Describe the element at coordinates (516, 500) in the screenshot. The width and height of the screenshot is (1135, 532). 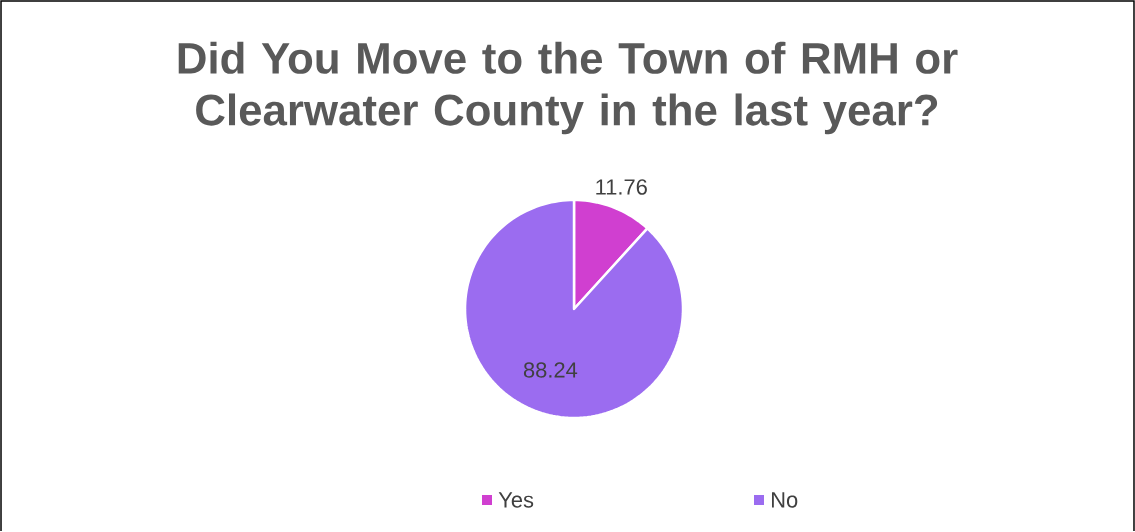
I see `legend-label: Yes` at that location.